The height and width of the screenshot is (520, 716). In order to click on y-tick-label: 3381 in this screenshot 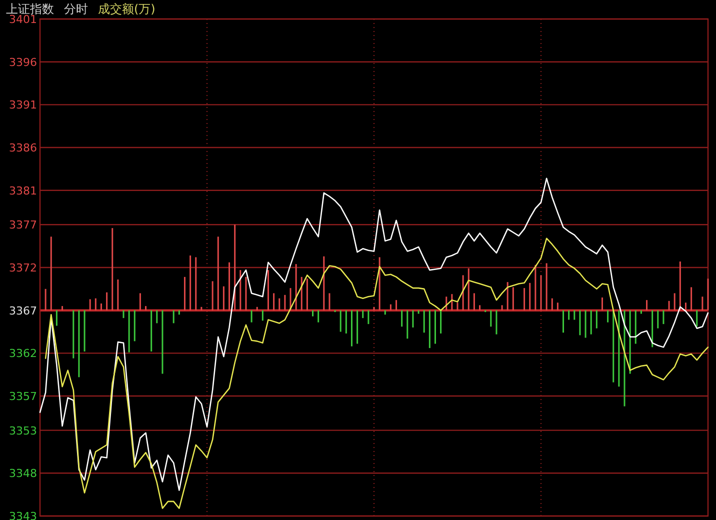, I will do `click(23, 191)`.